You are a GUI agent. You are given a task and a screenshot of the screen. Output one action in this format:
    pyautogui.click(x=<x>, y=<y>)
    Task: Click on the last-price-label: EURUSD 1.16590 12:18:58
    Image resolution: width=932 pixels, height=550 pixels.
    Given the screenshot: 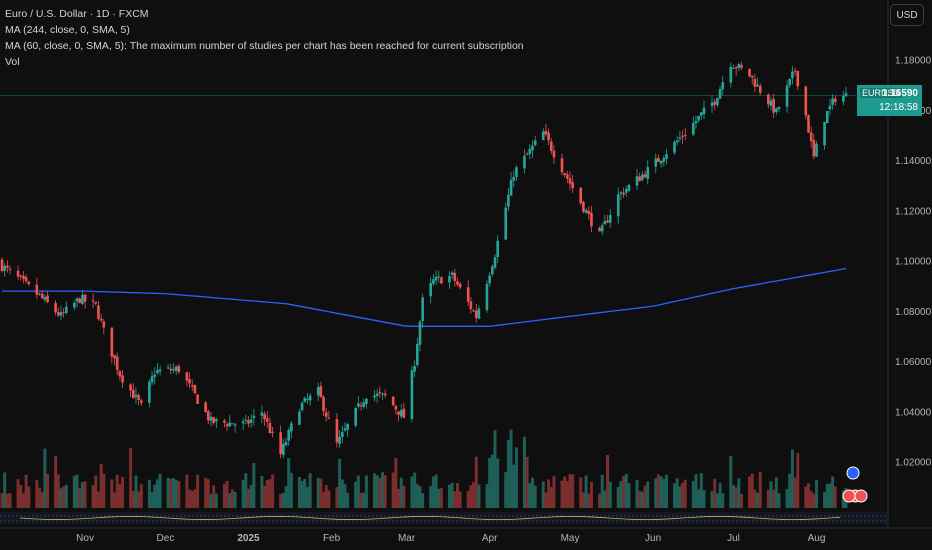 What is the action you would take?
    pyautogui.click(x=889, y=100)
    